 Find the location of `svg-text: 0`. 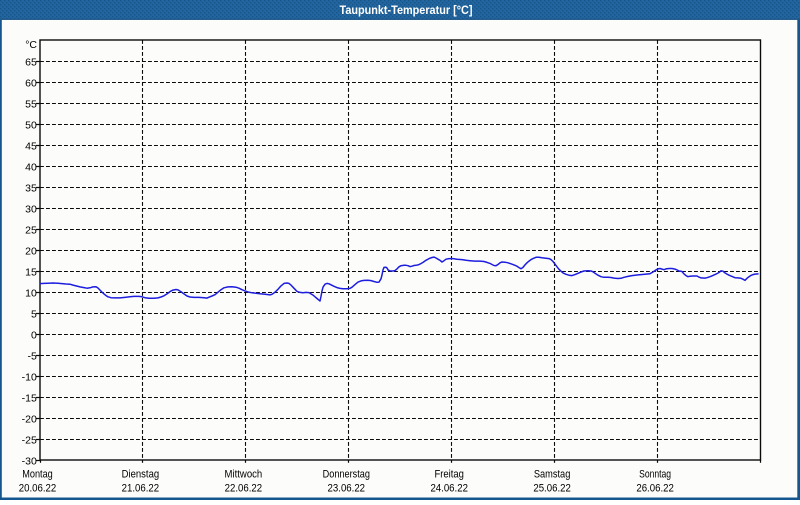

svg-text: 0 is located at coordinates (34, 336).